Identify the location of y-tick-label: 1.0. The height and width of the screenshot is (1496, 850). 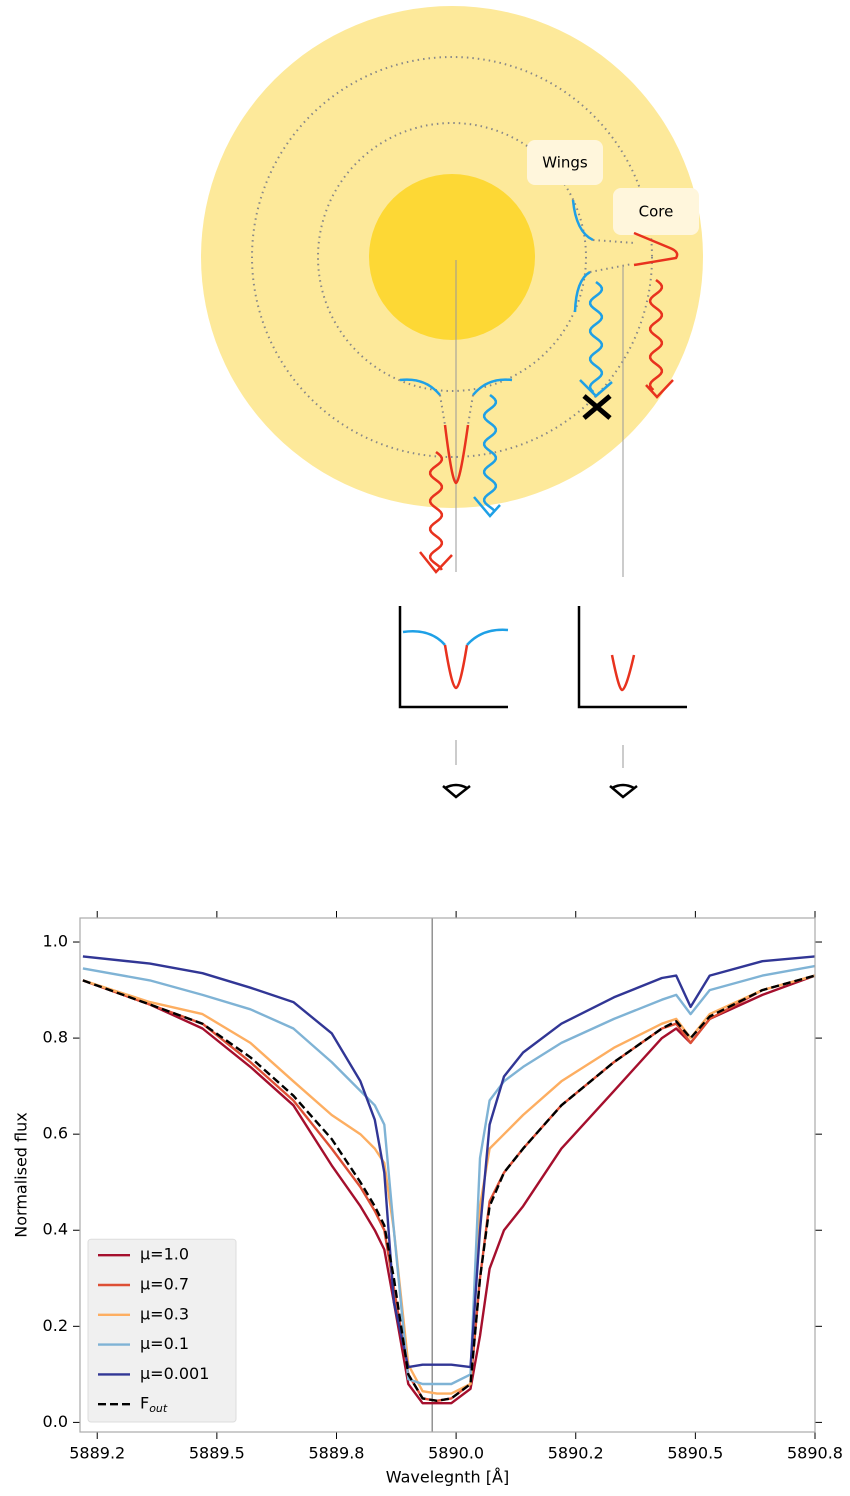
(55, 941).